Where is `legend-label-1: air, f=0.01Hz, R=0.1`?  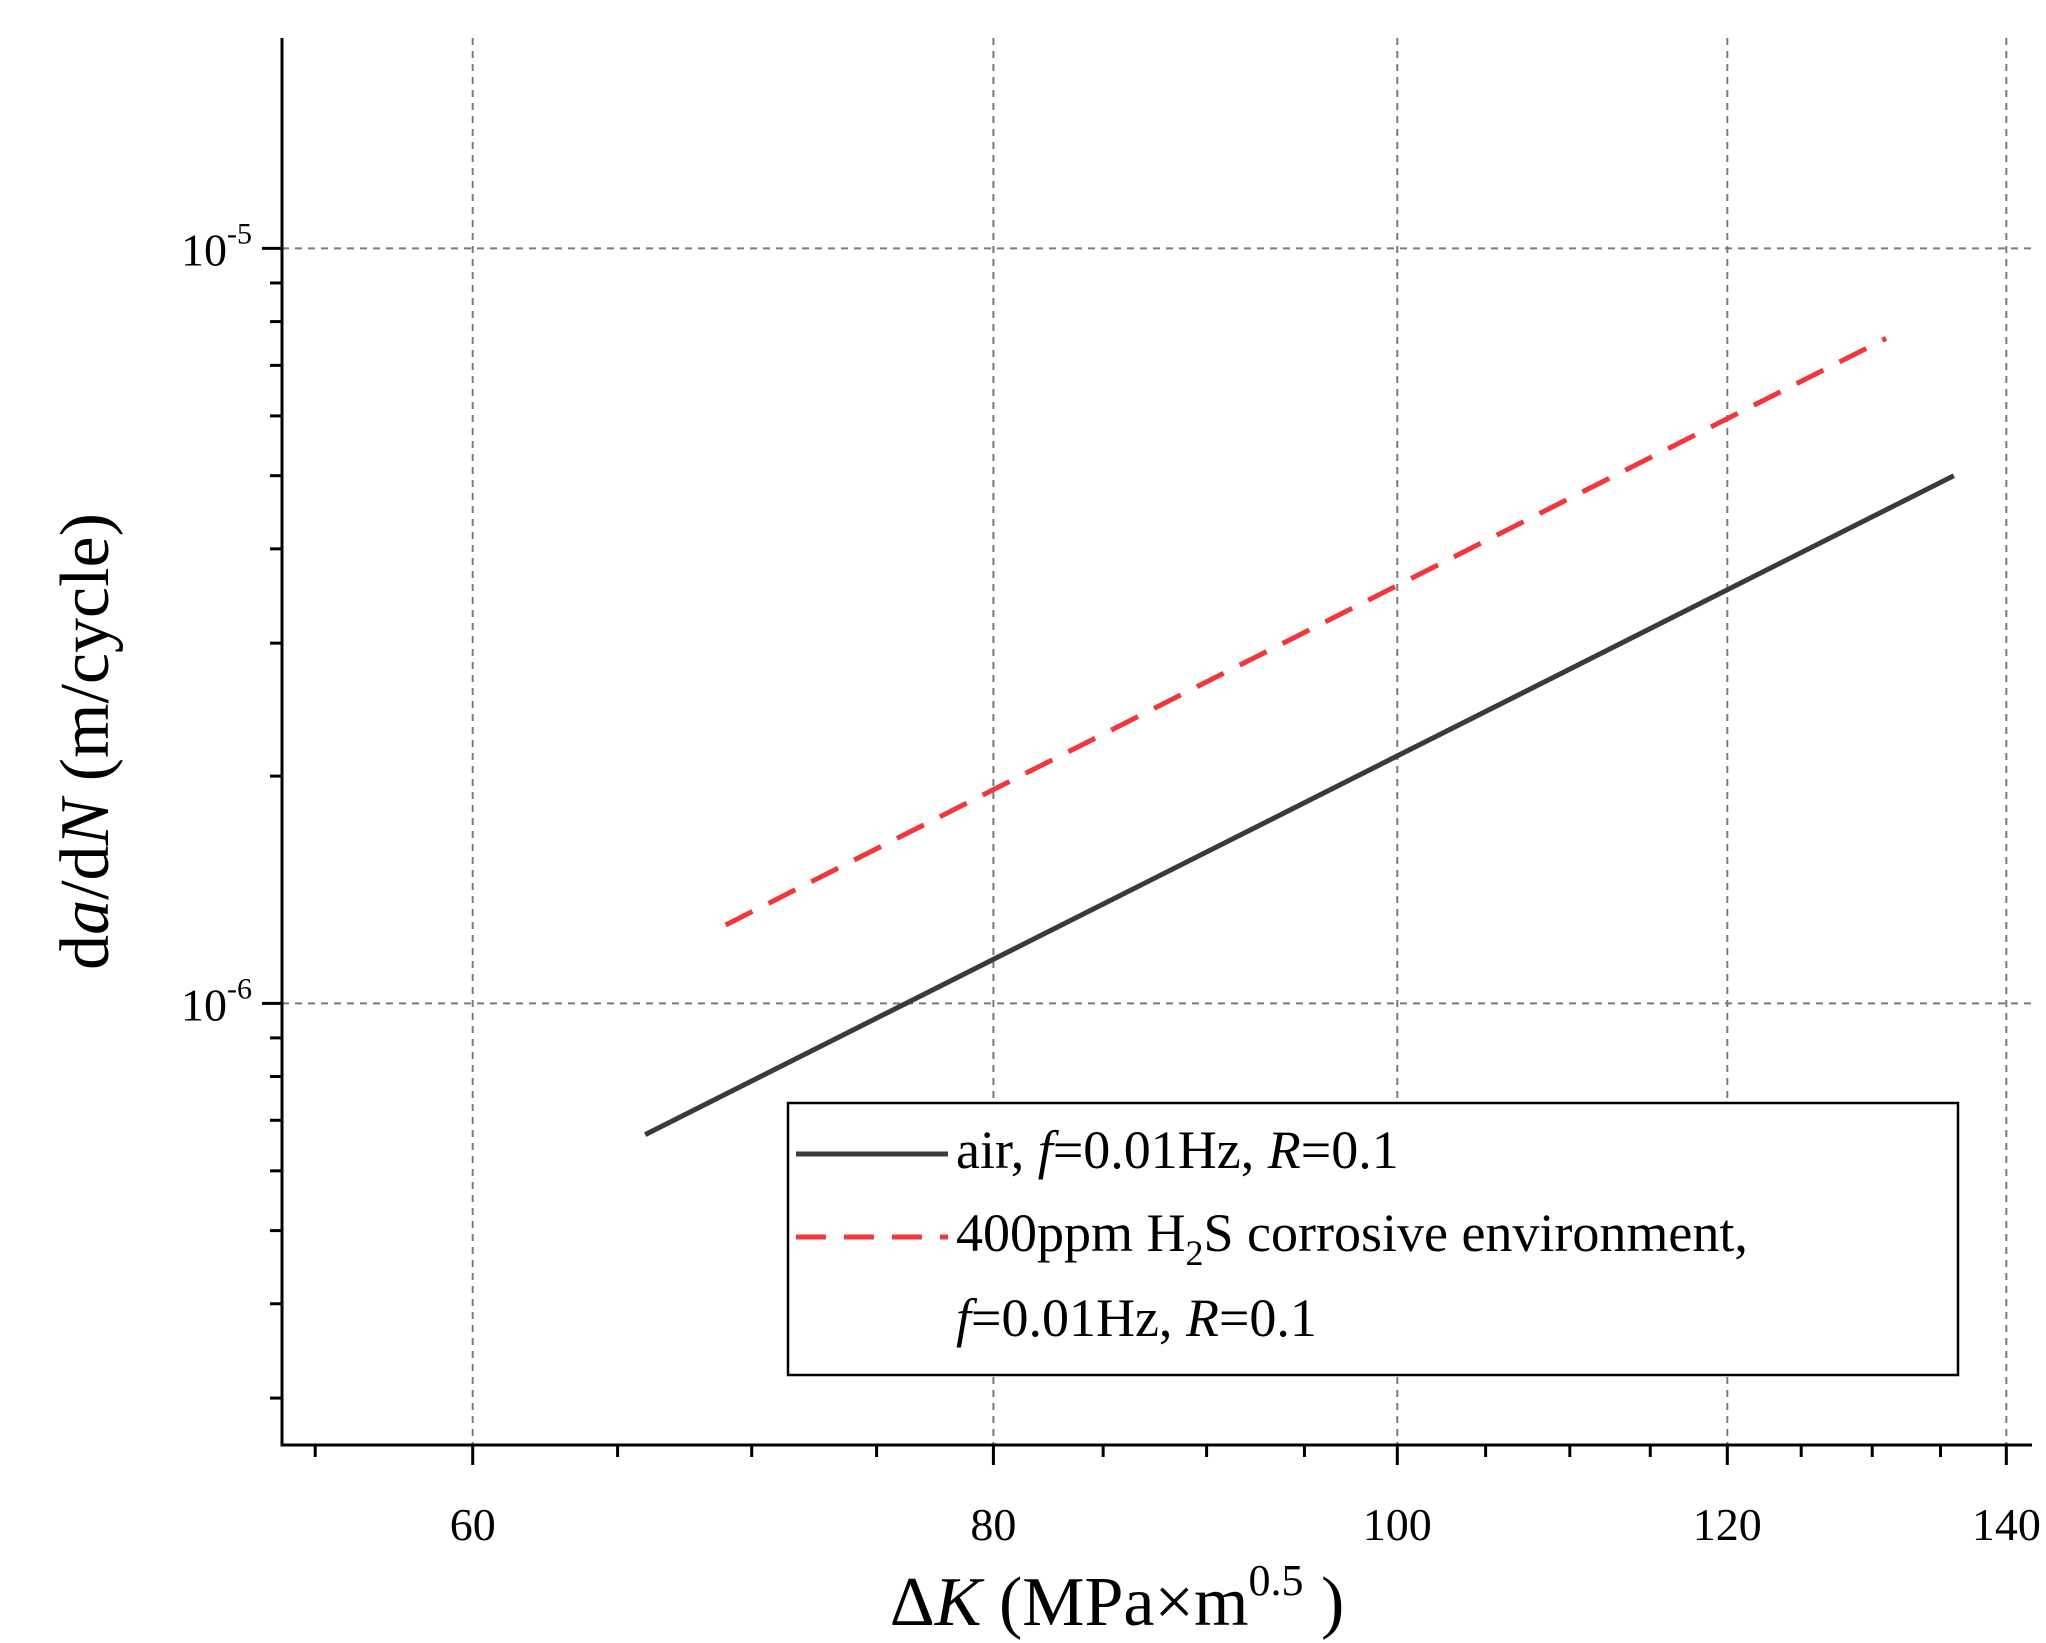
legend-label-1: air, f=0.01Hz, R=0.1 is located at coordinates (1177, 1150).